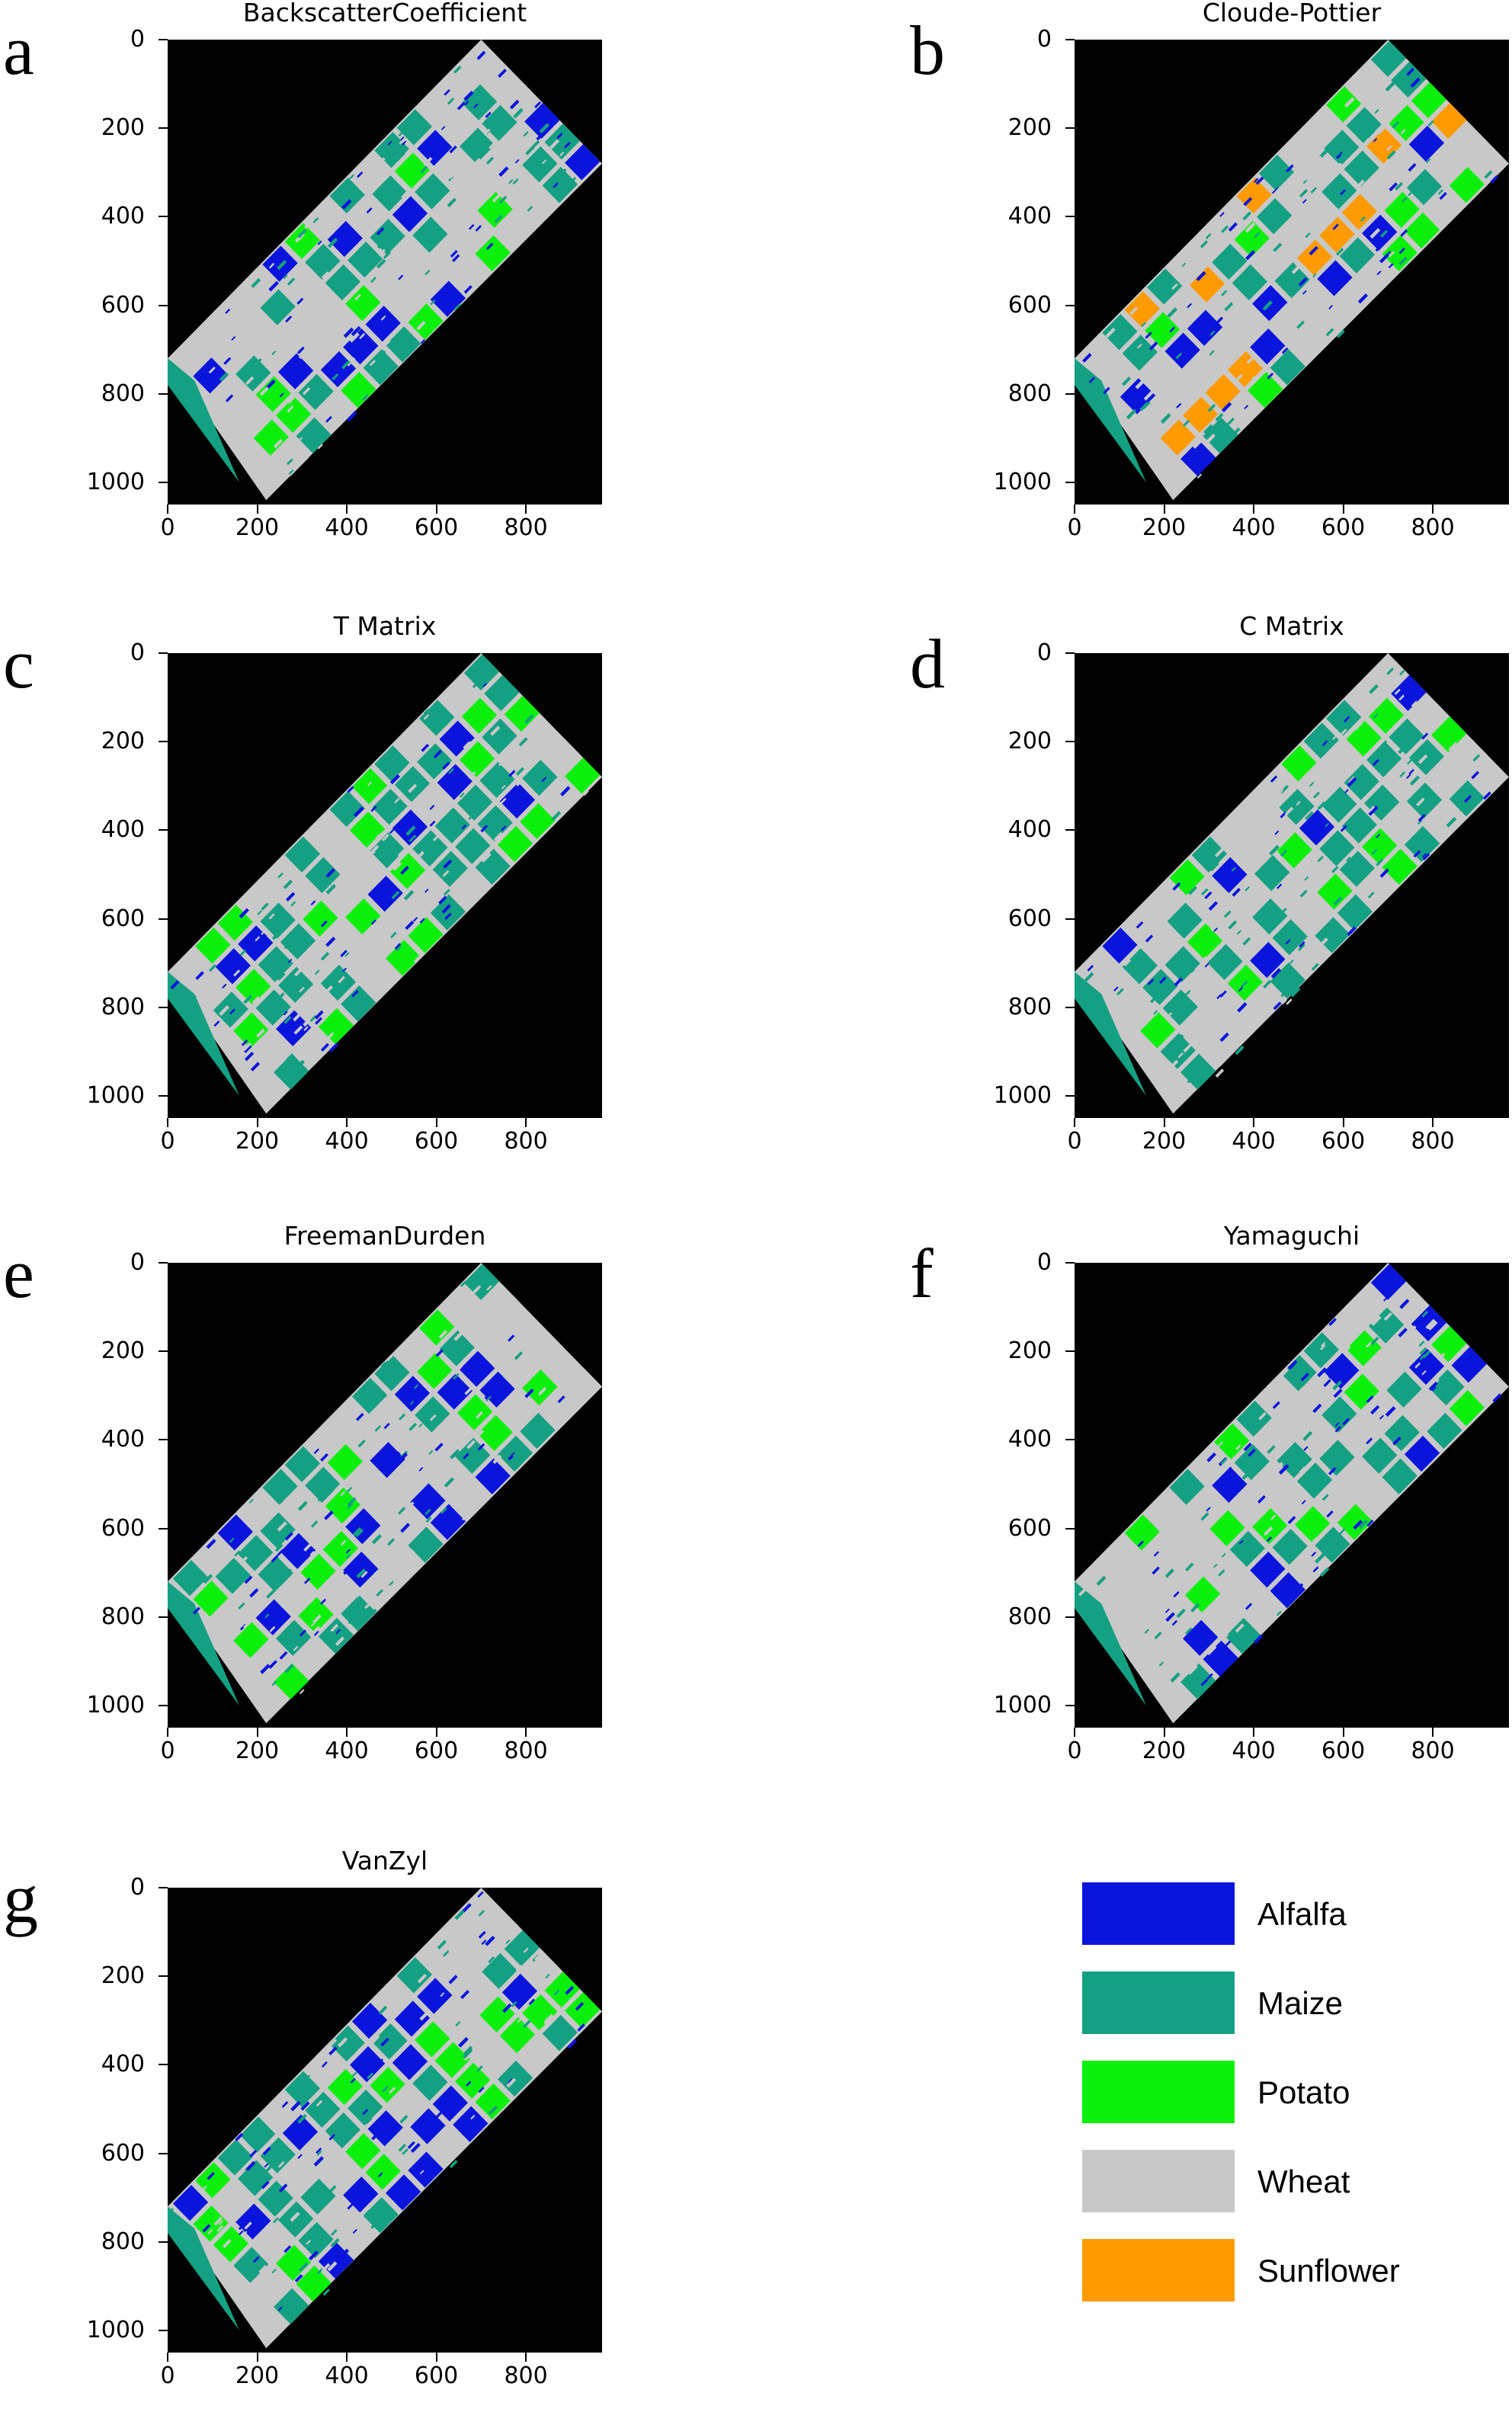  Describe the element at coordinates (1022, 481) in the screenshot. I see `y-tick-label: 1000` at that location.